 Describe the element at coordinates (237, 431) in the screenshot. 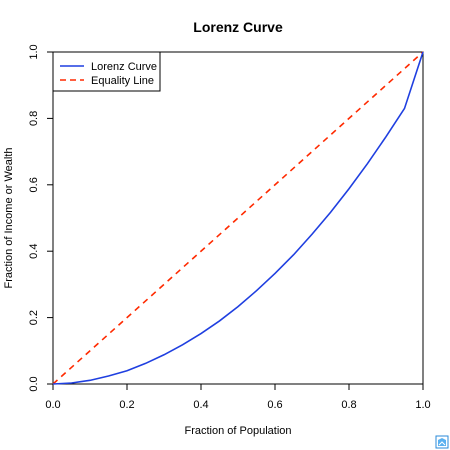

I see `x-axis-label: Fraction of Population` at that location.